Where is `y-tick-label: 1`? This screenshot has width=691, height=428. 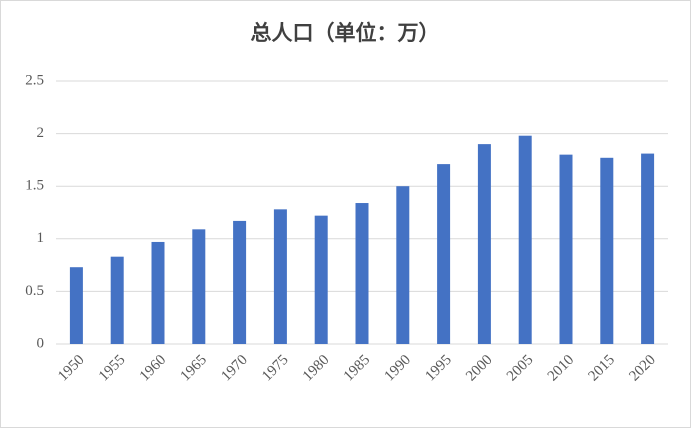 y-tick-label: 1 is located at coordinates (41, 238).